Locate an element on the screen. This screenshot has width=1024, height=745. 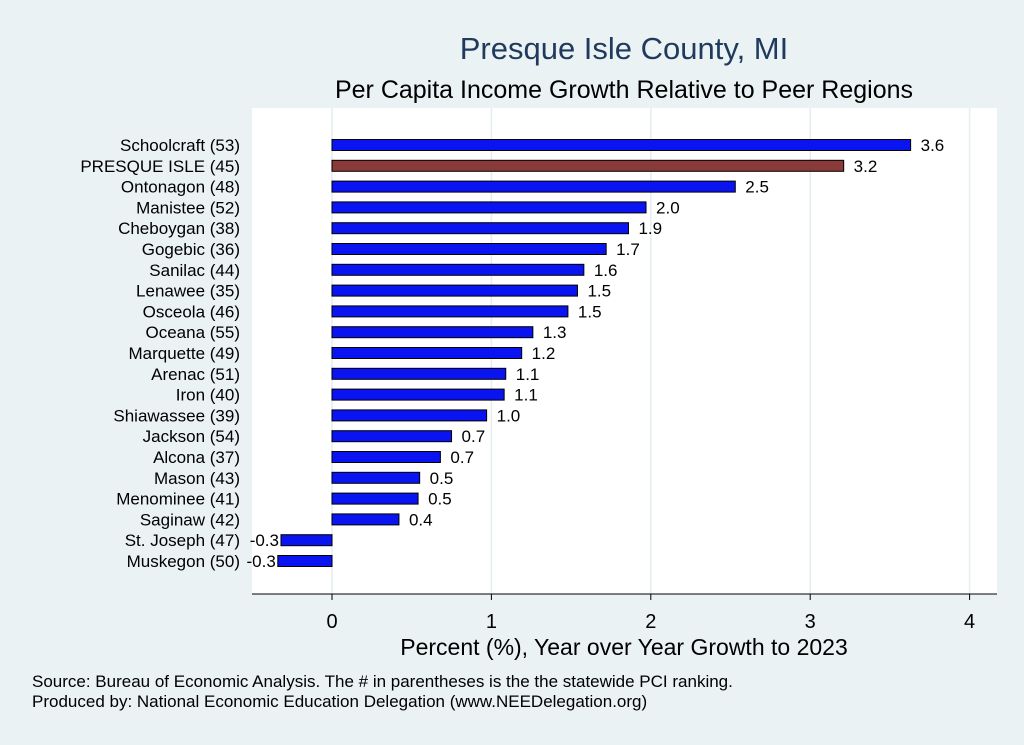
category-label: Lenawee (35) is located at coordinates (188, 291).